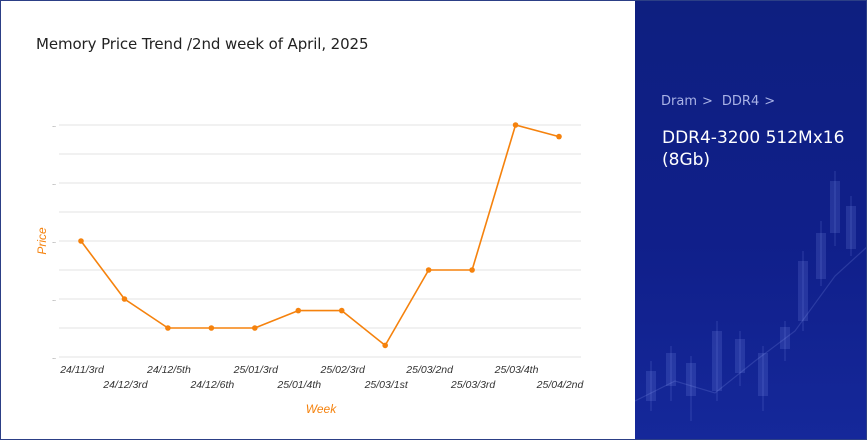  Describe the element at coordinates (560, 385) in the screenshot. I see `x-tick-label: 25/04/2nd` at that location.